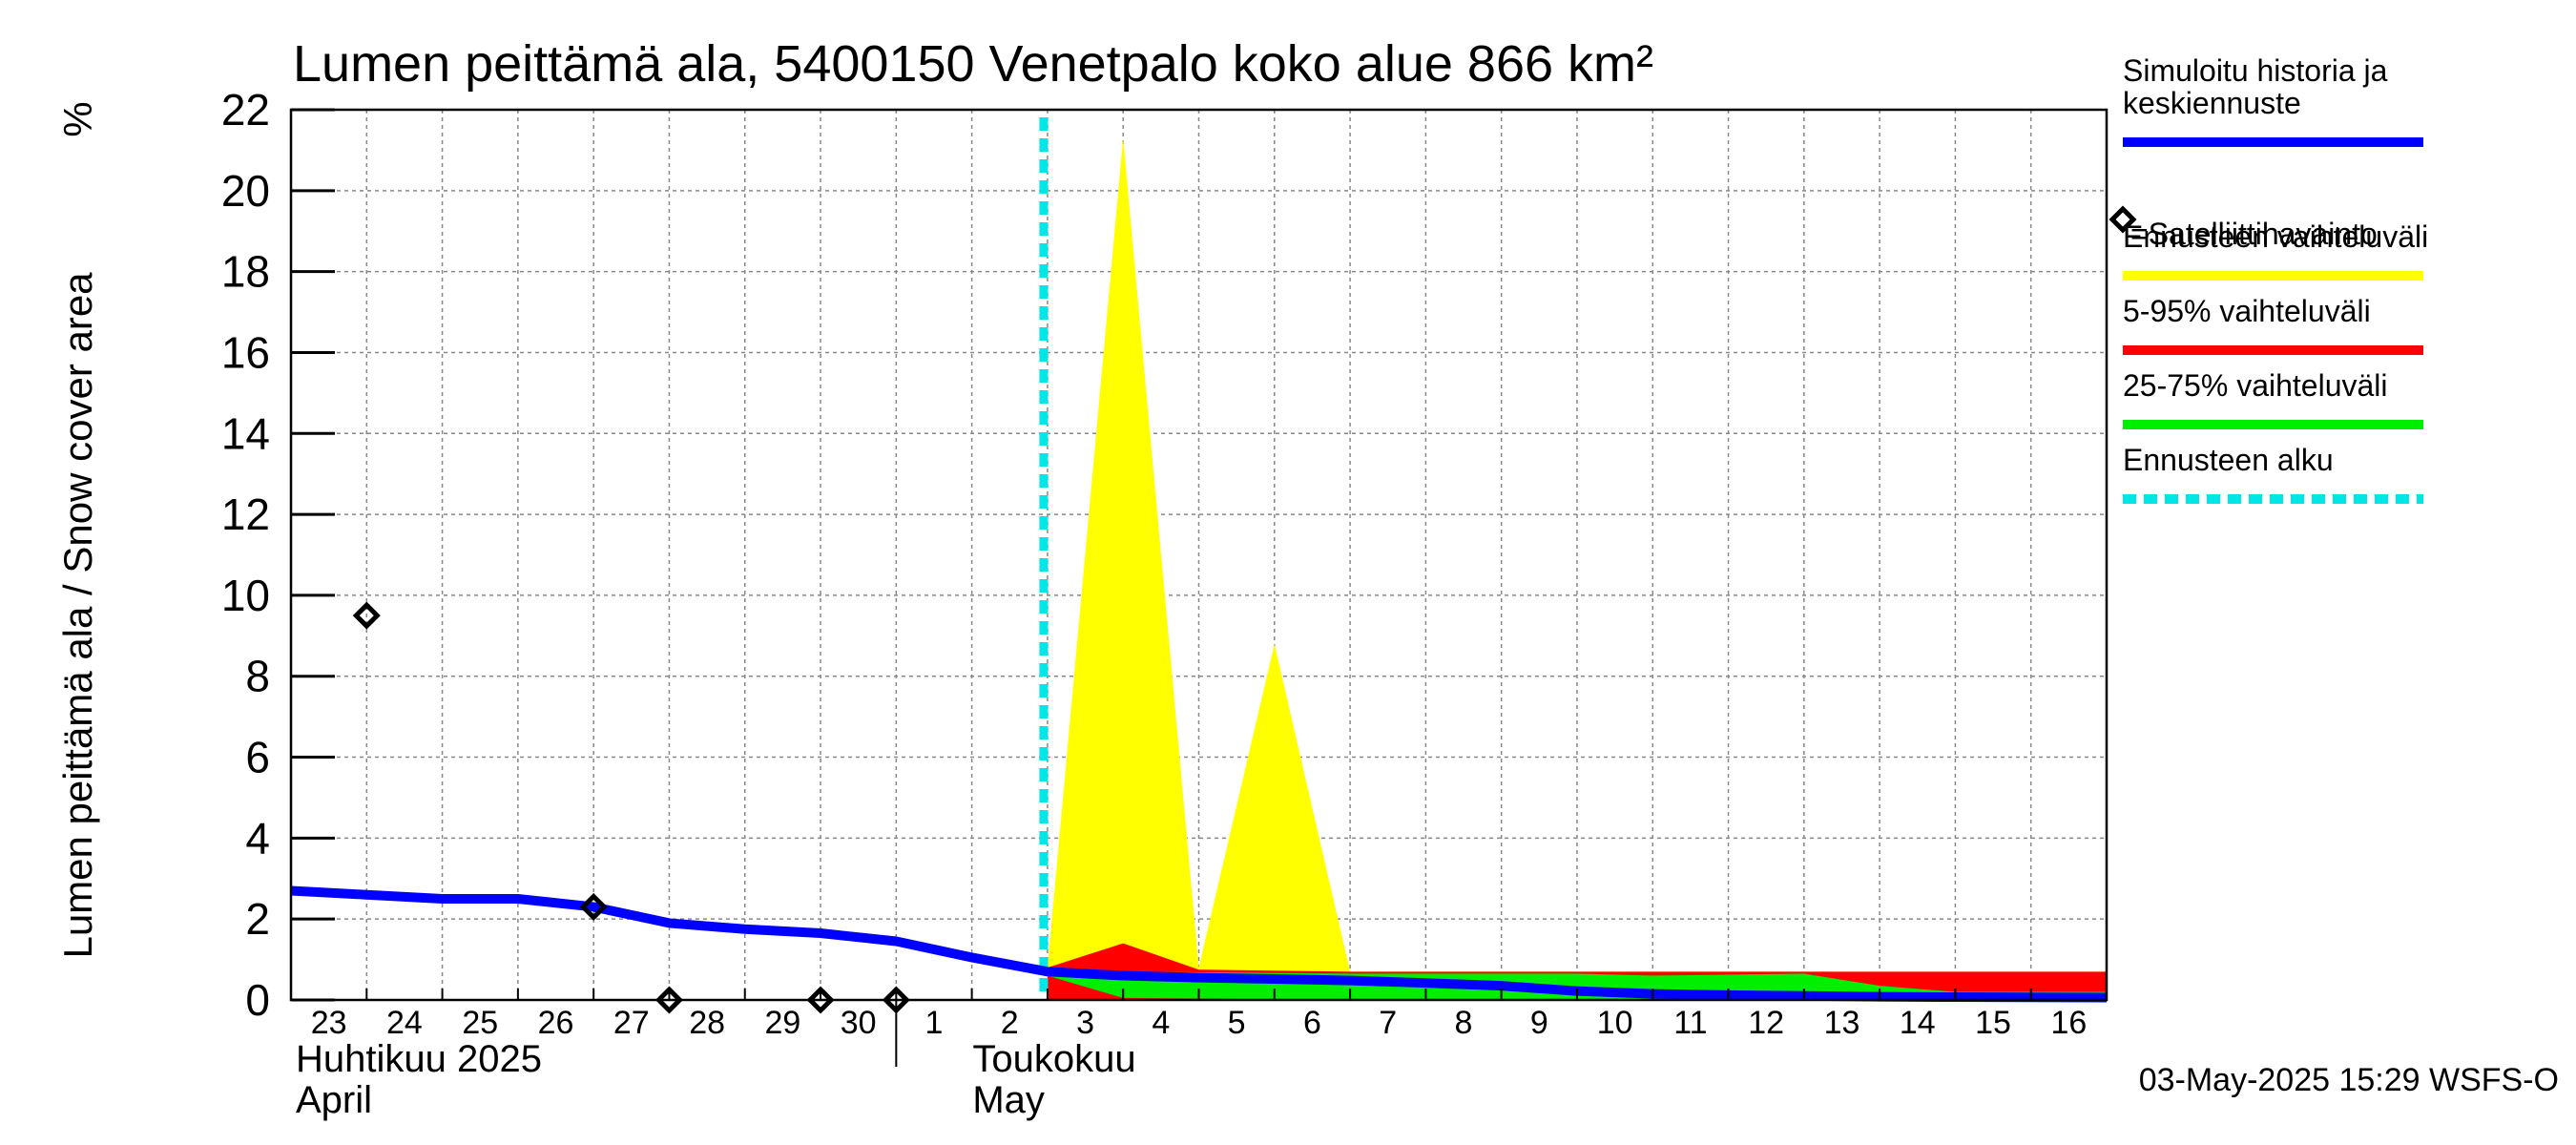 This screenshot has width=2576, height=1145. Describe the element at coordinates (1766, 1023) in the screenshot. I see `x-tick-label: 12` at that location.